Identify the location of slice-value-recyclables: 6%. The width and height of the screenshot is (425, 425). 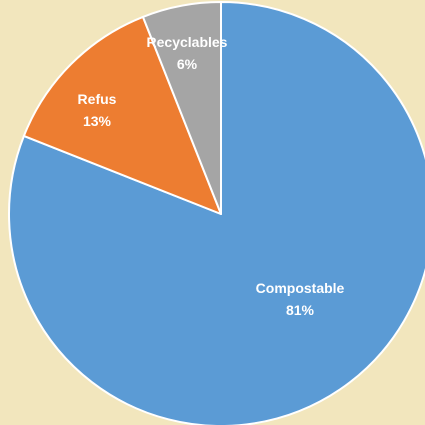
(187, 64).